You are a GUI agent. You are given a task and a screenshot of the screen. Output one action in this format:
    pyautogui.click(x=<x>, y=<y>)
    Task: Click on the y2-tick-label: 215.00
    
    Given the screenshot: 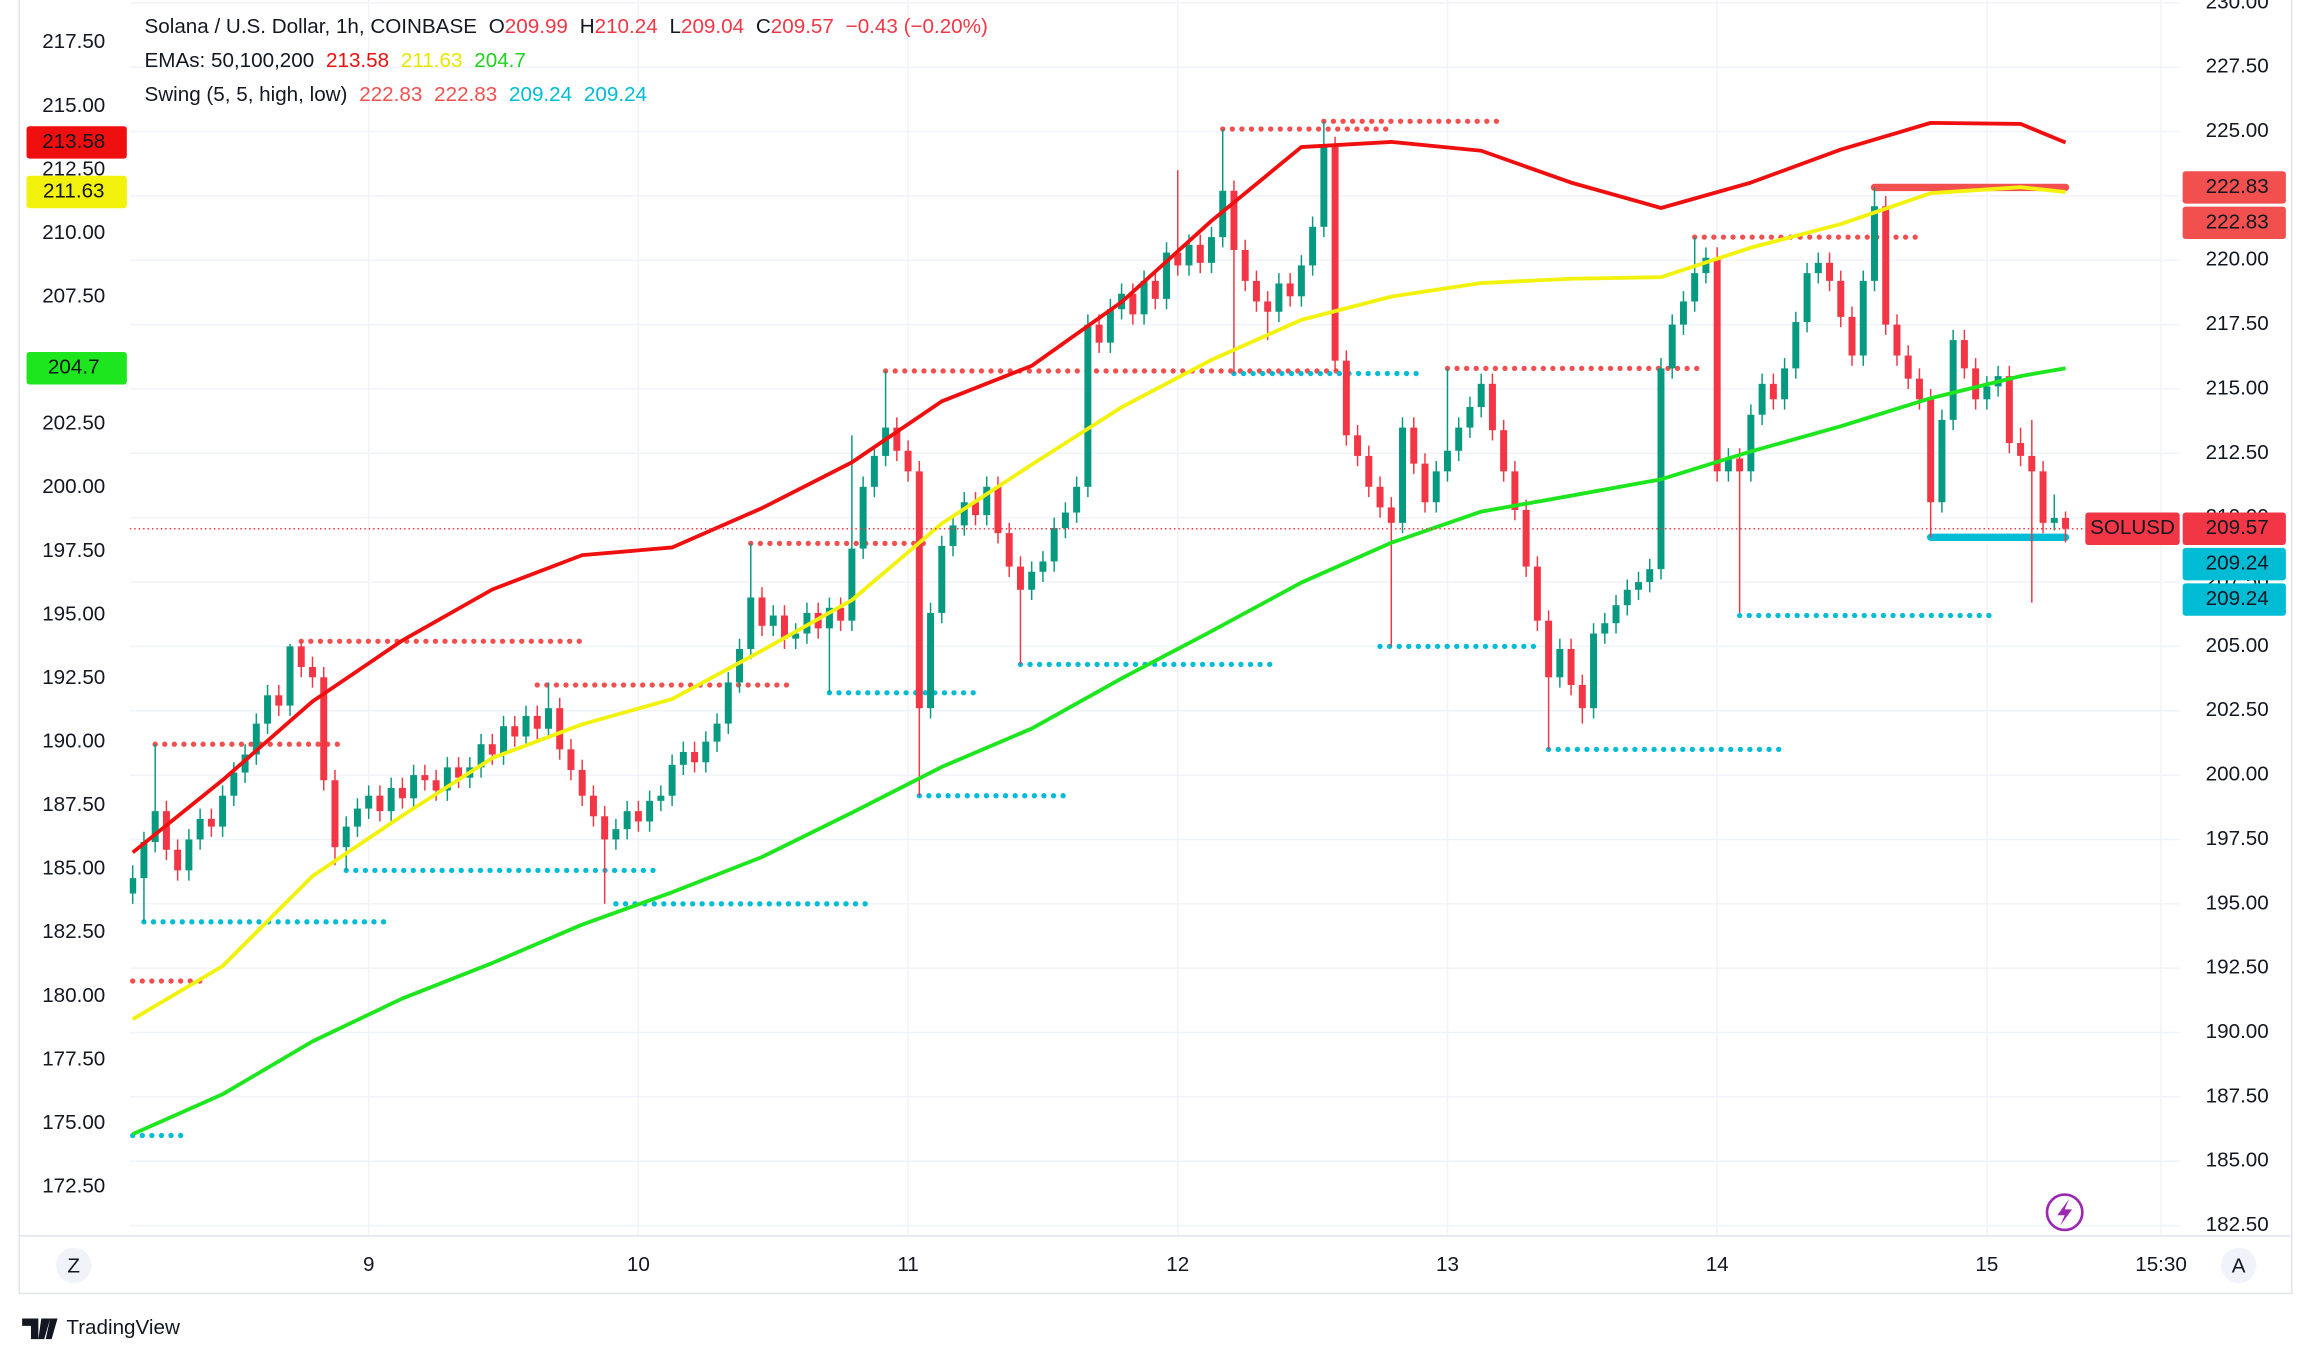 What is the action you would take?
    pyautogui.click(x=2237, y=387)
    